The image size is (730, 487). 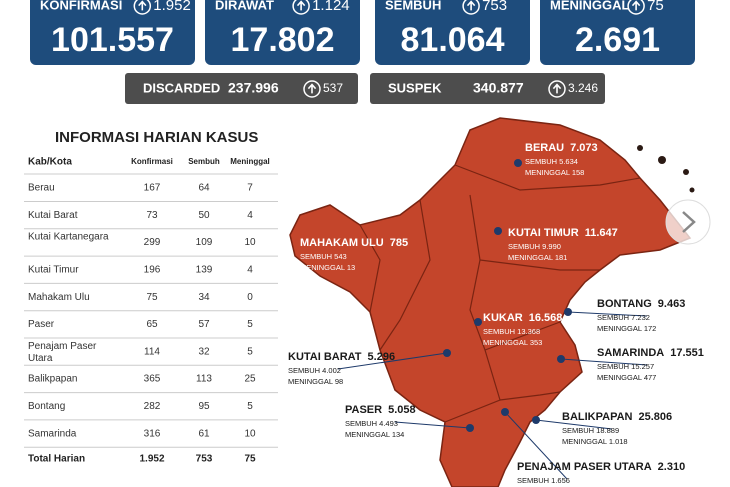 I want to click on region-meninggal: MENINGGAL 1.018, so click(x=595, y=441).